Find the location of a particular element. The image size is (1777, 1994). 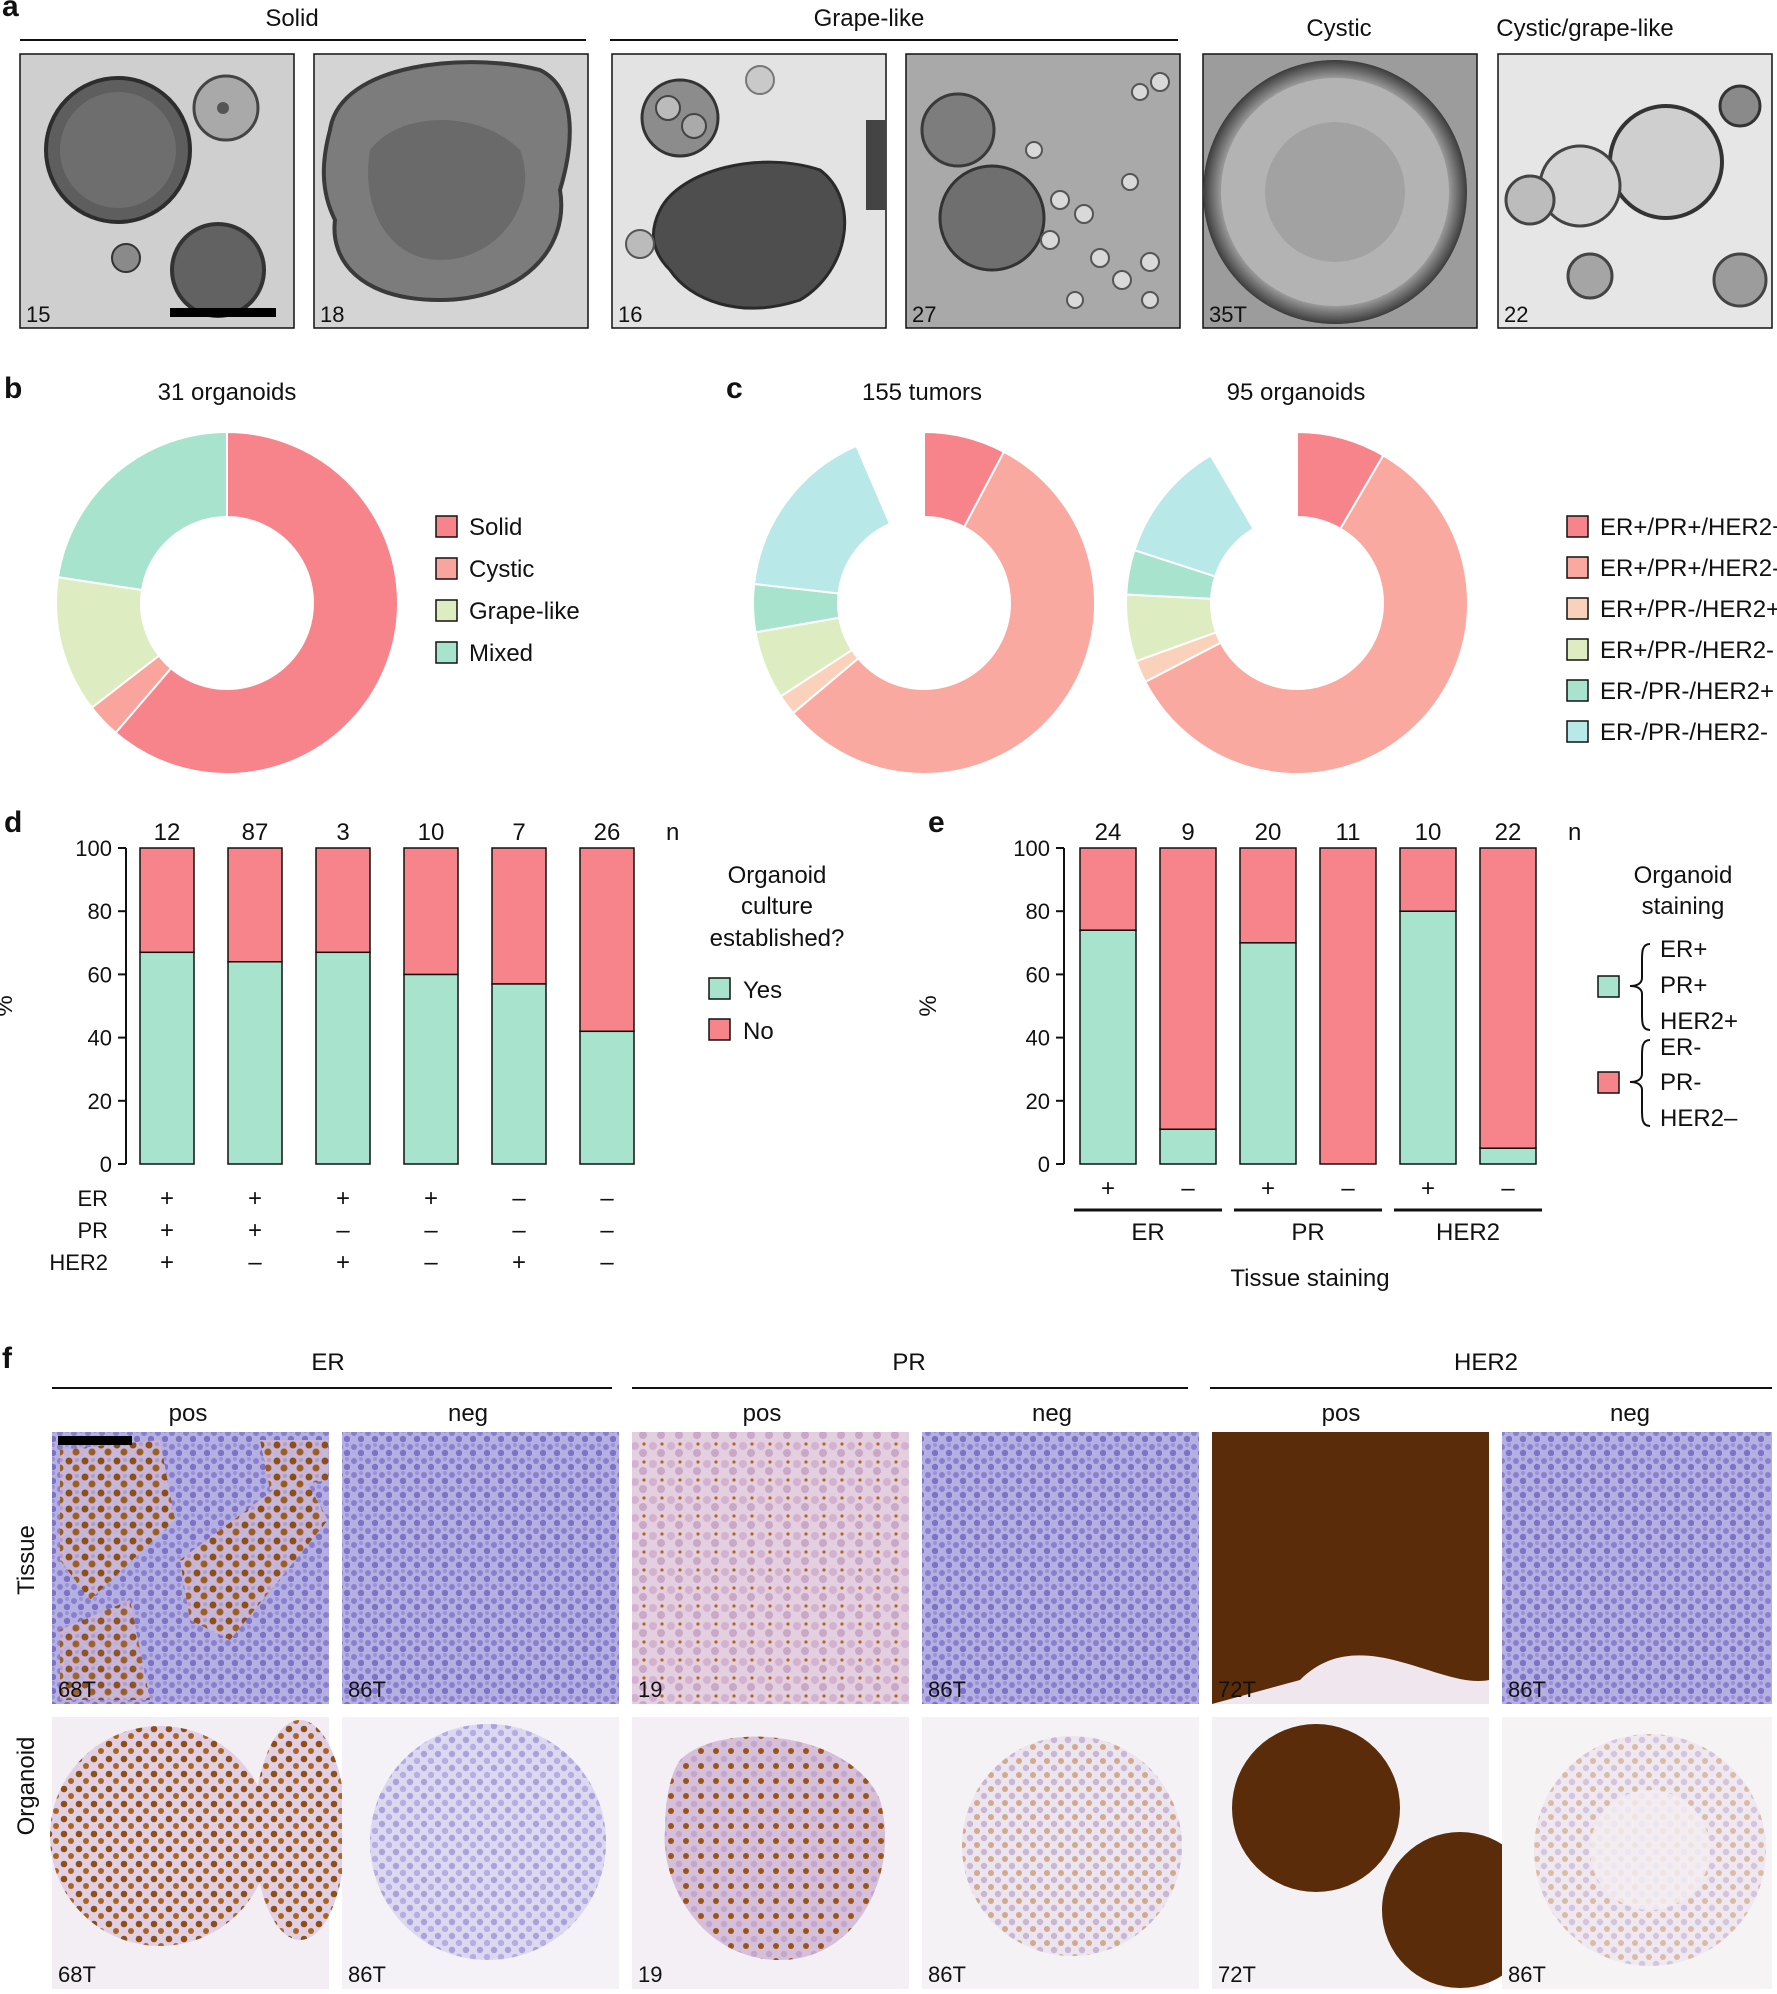

legend-title-line: culture is located at coordinates (777, 906).